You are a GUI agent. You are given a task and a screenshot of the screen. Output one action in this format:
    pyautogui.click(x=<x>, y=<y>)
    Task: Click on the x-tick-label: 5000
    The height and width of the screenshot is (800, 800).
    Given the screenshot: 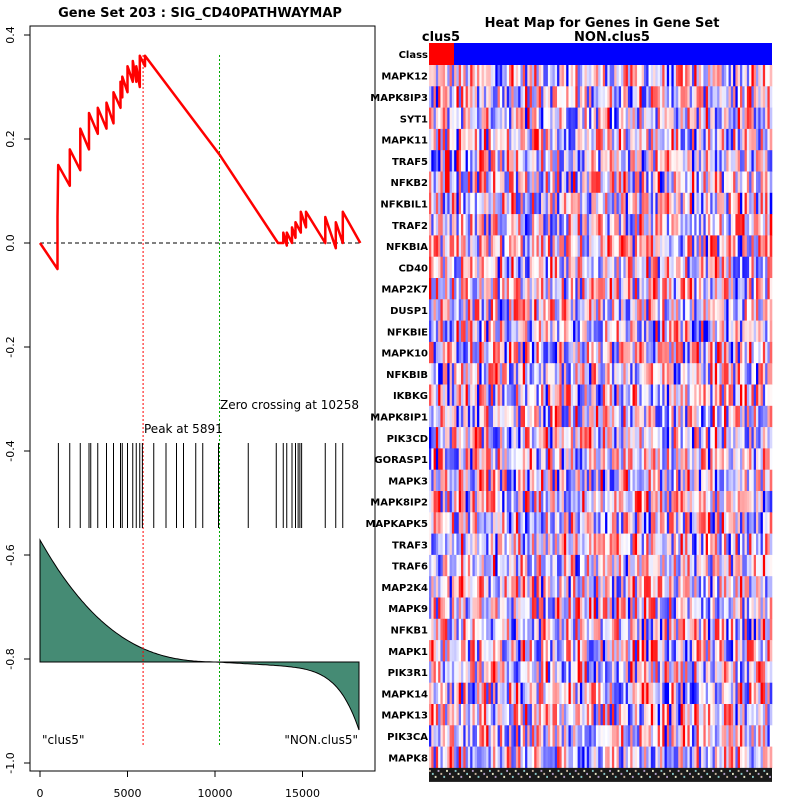 What is the action you would take?
    pyautogui.click(x=128, y=793)
    